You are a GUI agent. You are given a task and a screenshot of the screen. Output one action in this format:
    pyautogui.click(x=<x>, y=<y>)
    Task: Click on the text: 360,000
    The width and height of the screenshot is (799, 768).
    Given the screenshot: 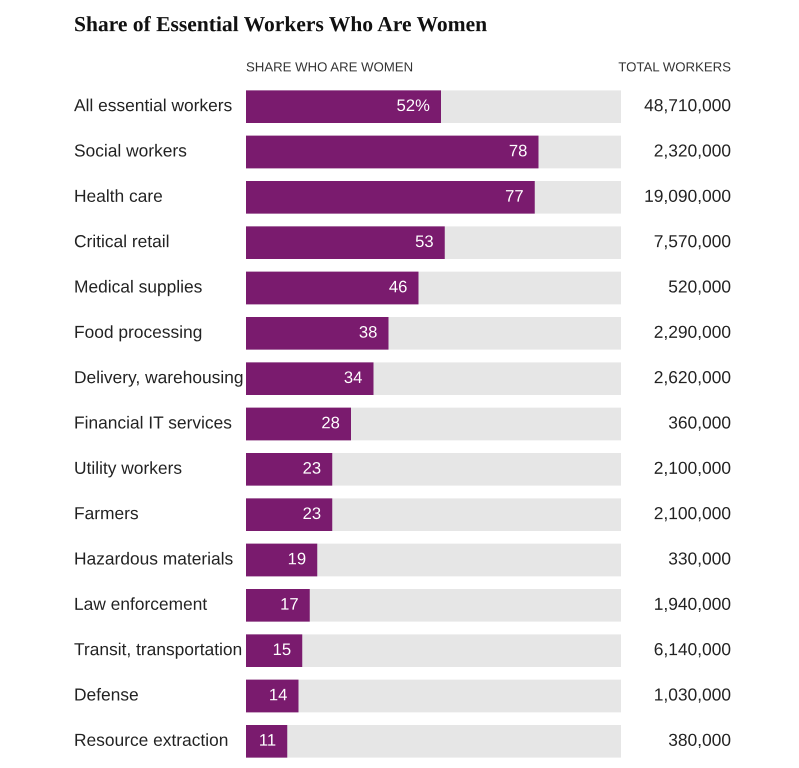 What is the action you would take?
    pyautogui.click(x=699, y=423)
    